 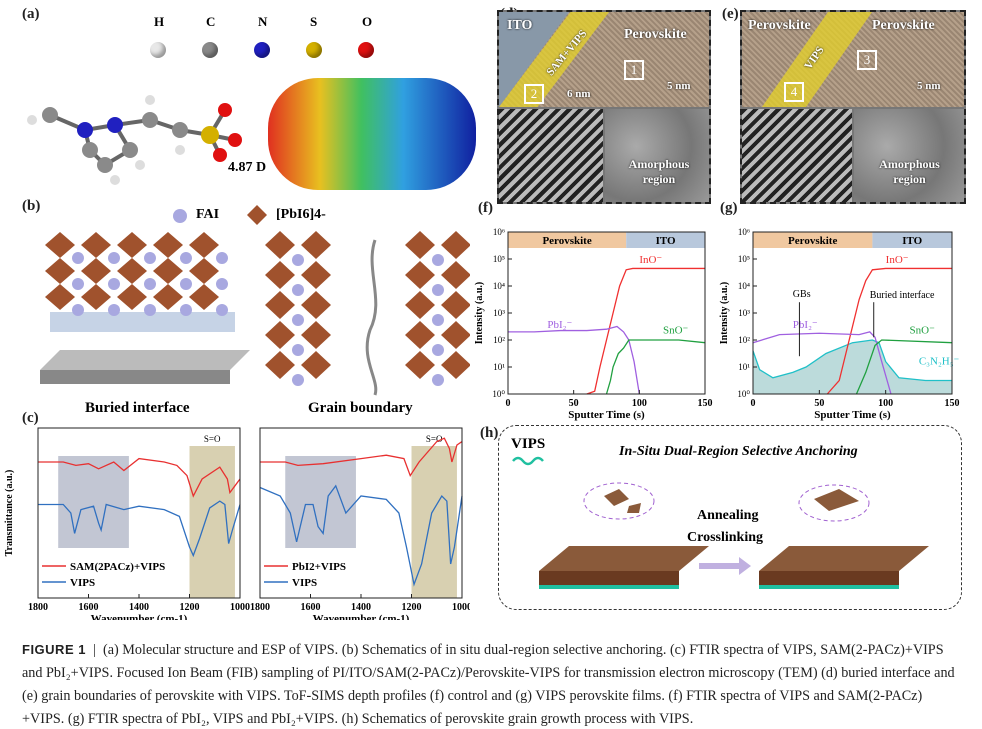 What do you see at coordinates (912, 241) in the screenshot?
I see `region-label-ito: ITO` at bounding box center [912, 241].